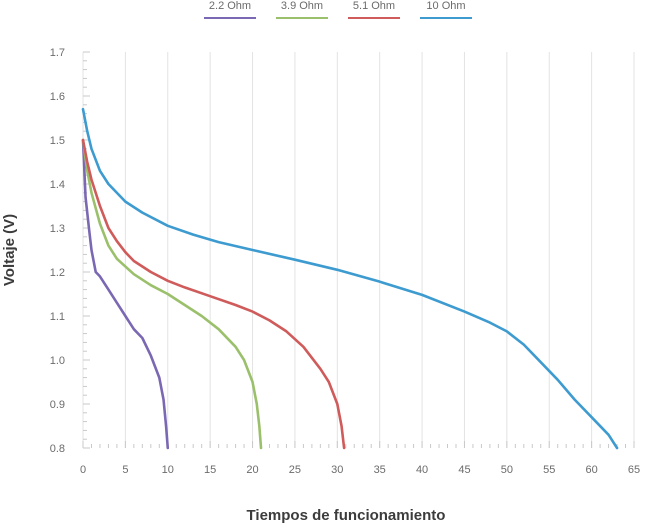 Image resolution: width=649 pixels, height=523 pixels. What do you see at coordinates (210, 470) in the screenshot?
I see `x-tick-label: 15` at bounding box center [210, 470].